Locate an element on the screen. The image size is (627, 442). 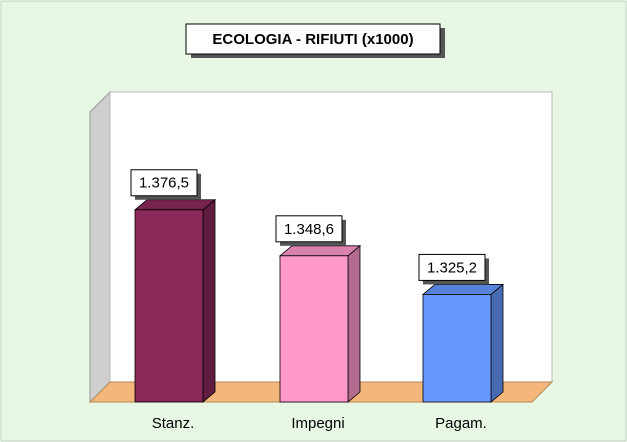
title-box is located at coordinates (313, 39).